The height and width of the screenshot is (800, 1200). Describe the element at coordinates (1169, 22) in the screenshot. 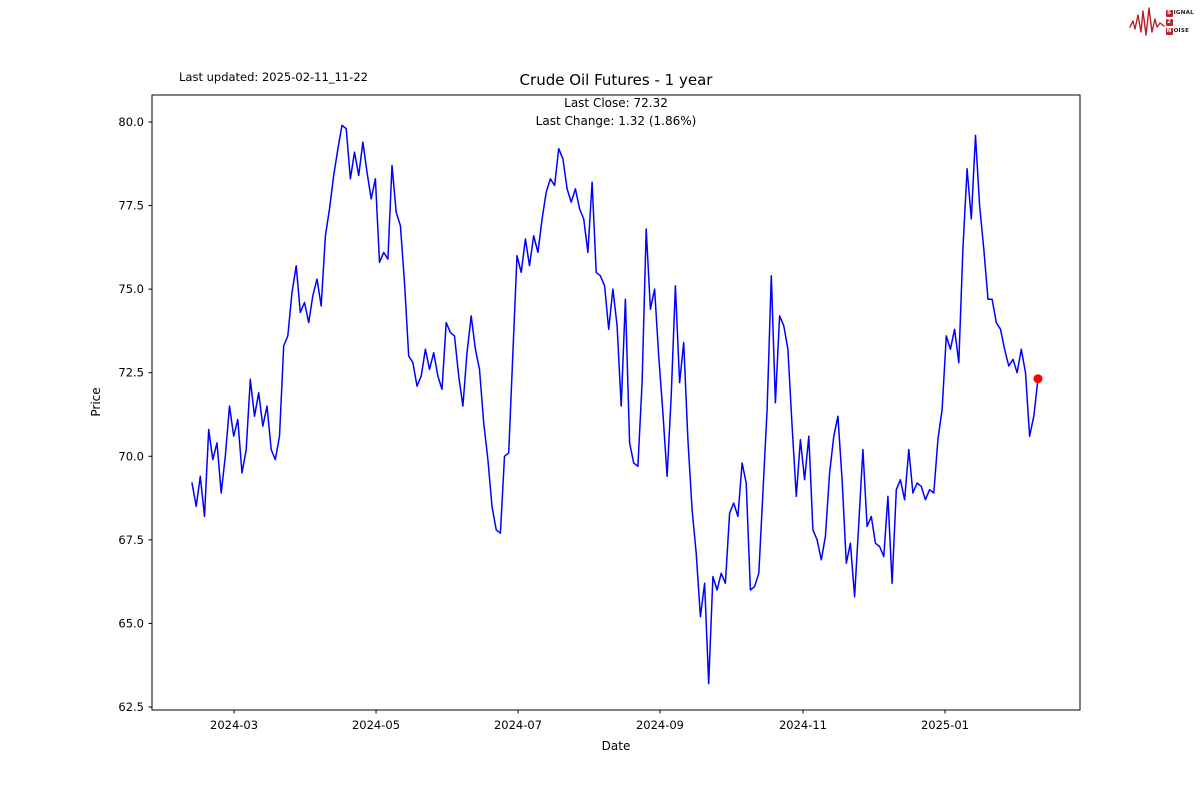

I see `logo-letter-2: 2` at that location.